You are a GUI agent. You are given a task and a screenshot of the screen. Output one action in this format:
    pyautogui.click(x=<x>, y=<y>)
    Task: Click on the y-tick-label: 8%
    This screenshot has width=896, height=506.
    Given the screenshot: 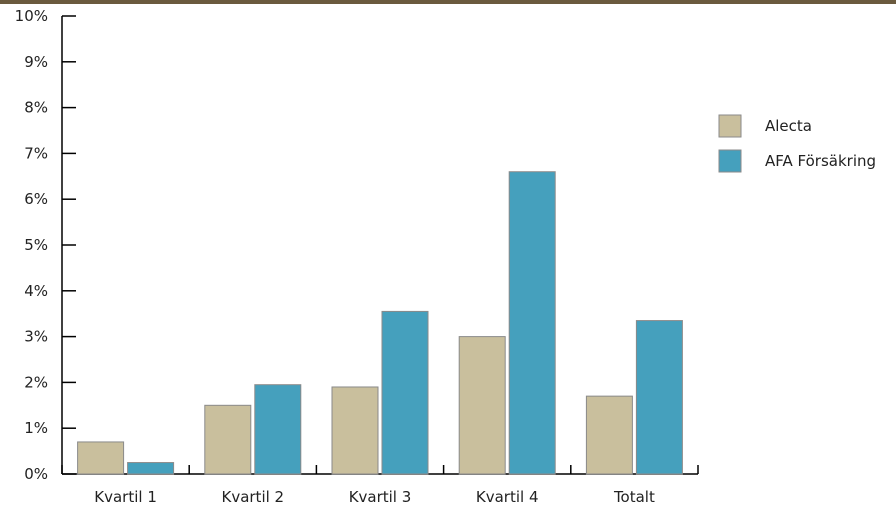 What is the action you would take?
    pyautogui.click(x=36, y=108)
    